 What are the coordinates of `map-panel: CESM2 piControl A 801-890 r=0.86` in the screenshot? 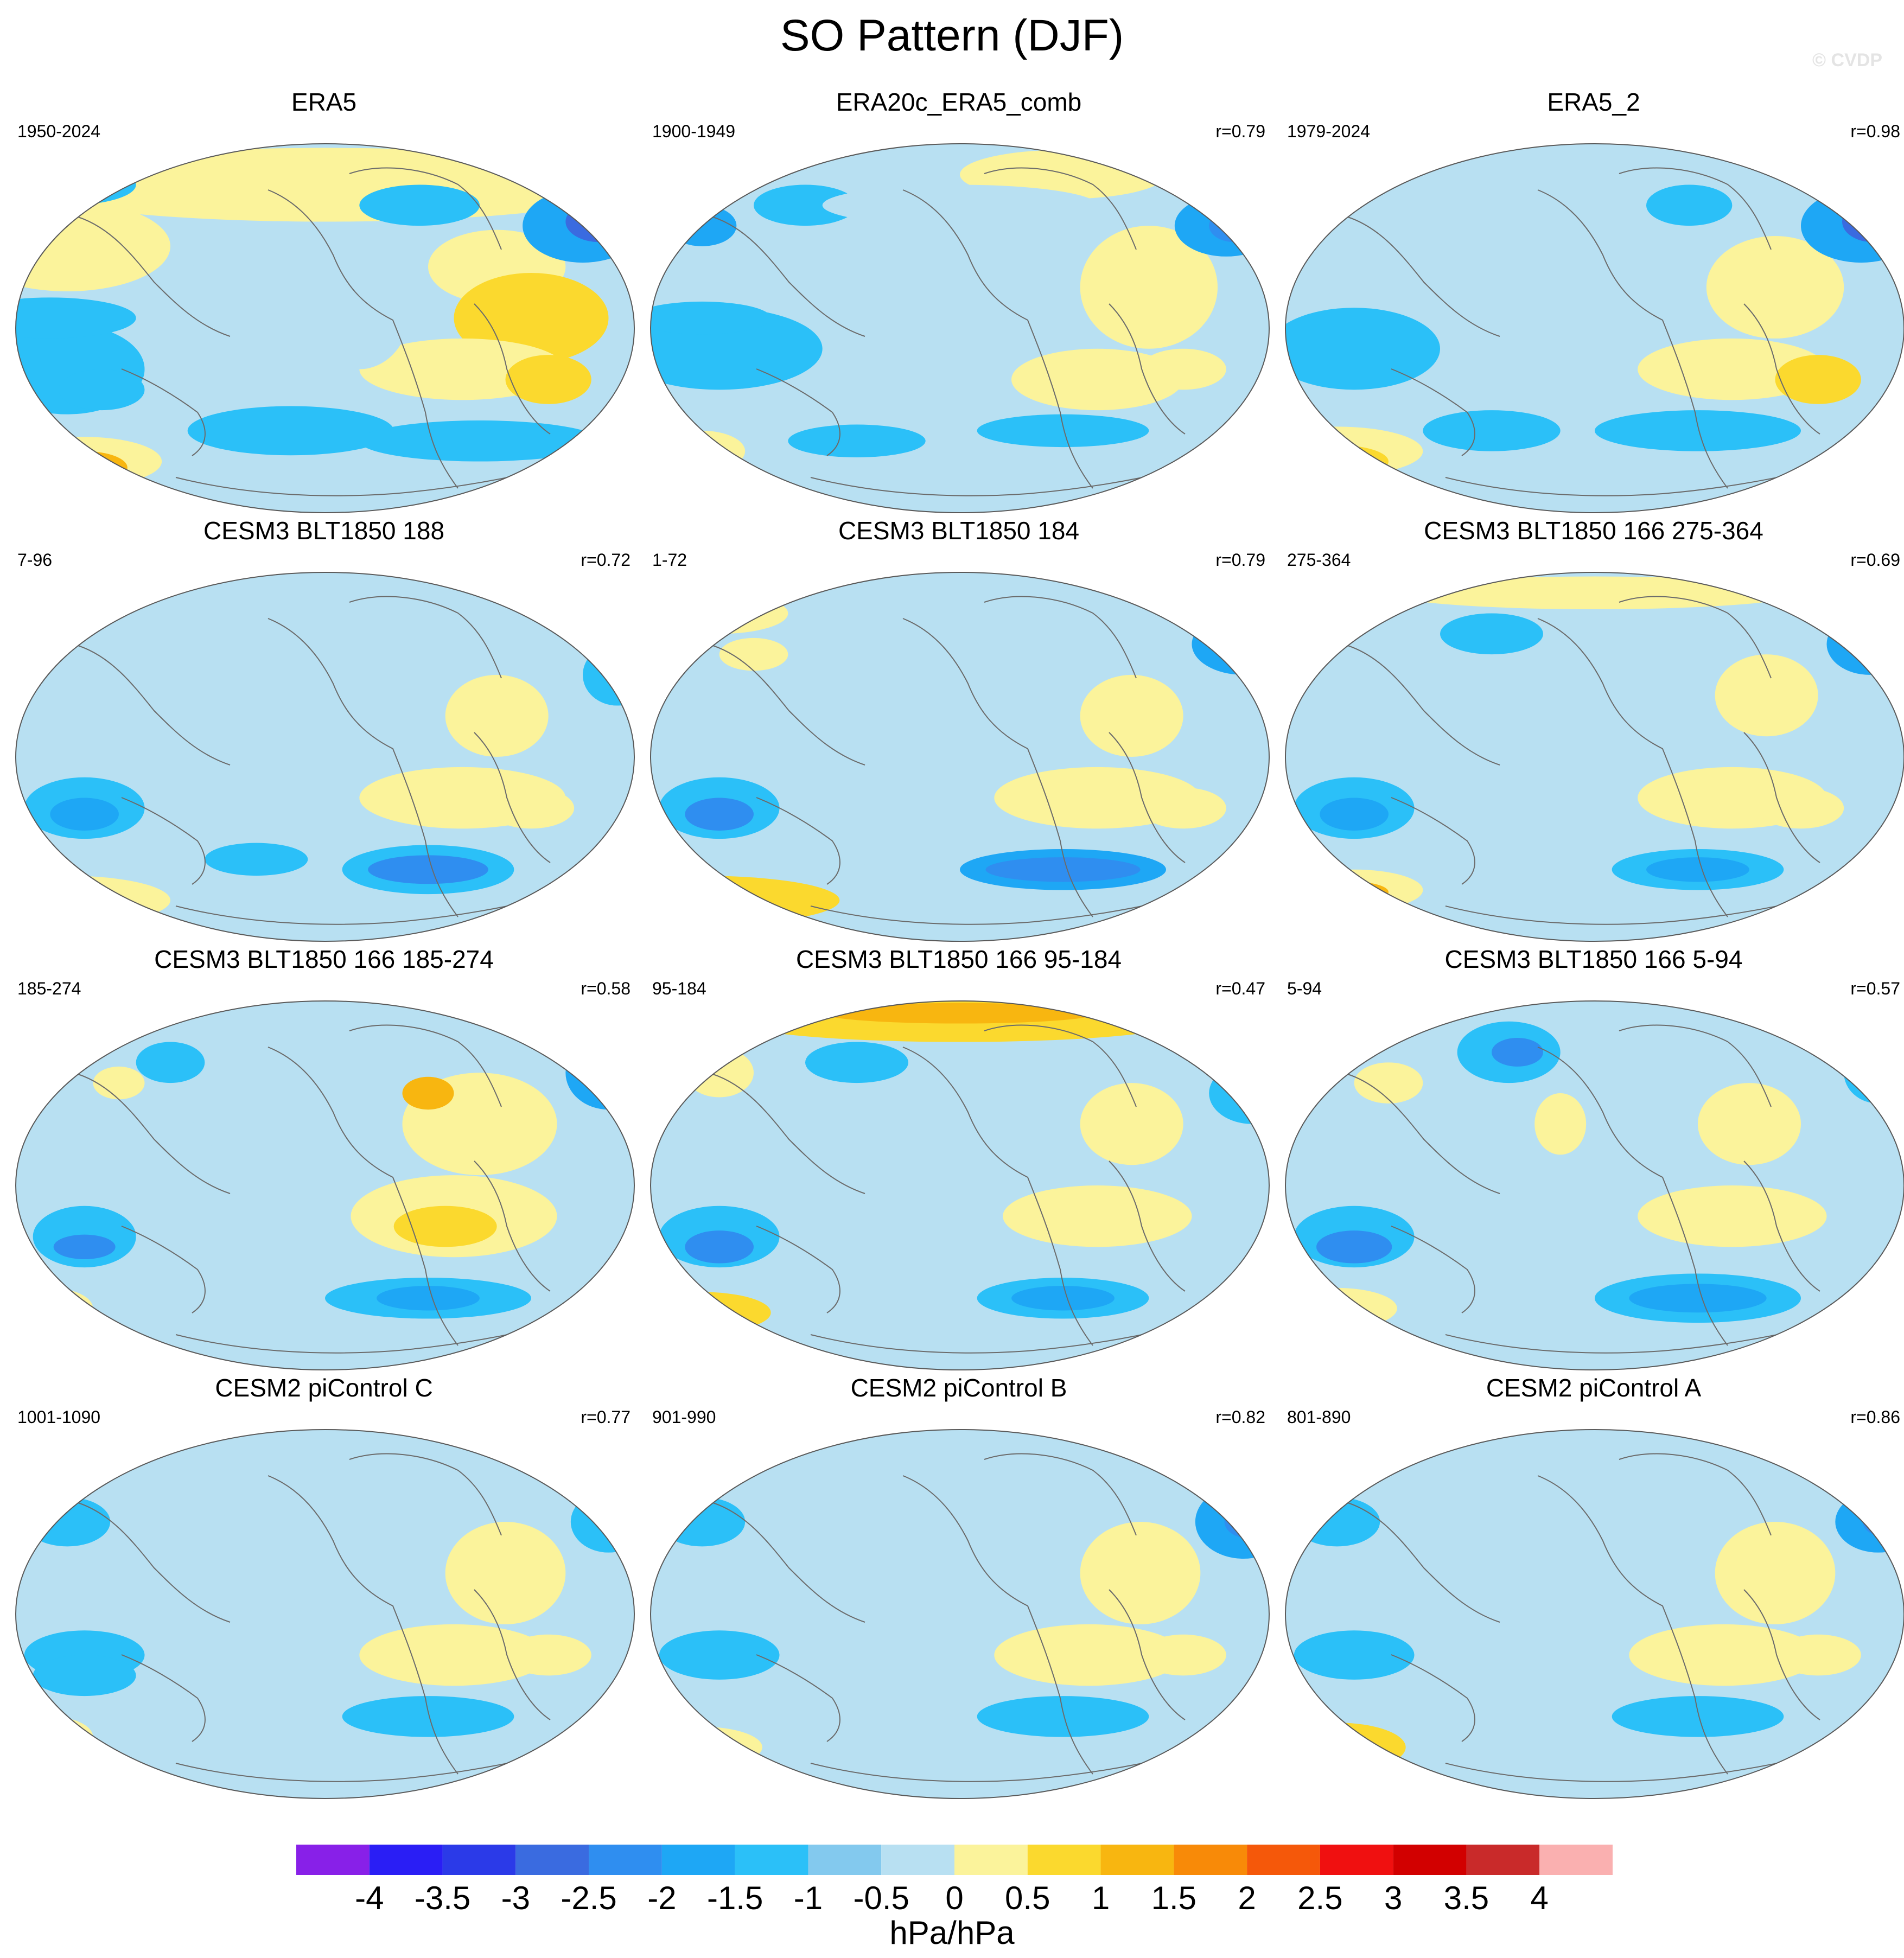 It's located at (1590, 1587).